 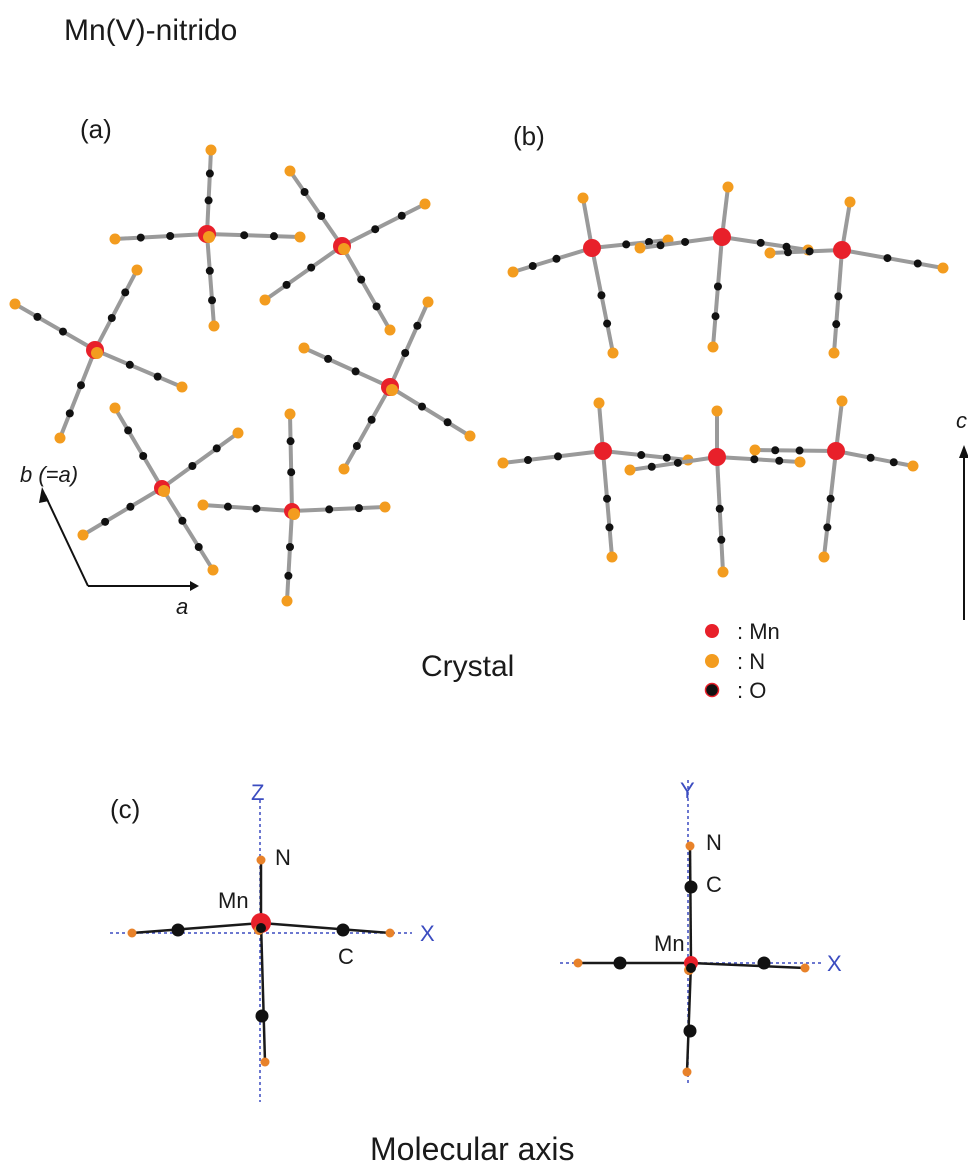 What do you see at coordinates (96, 129) in the screenshot?
I see `panel-label-a: (a)` at bounding box center [96, 129].